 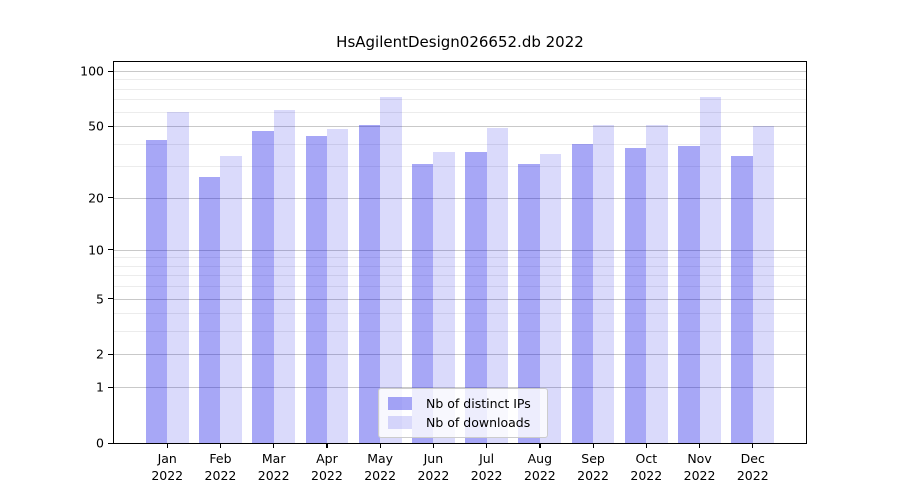 I want to click on bar-may-downloads, so click(x=391, y=270).